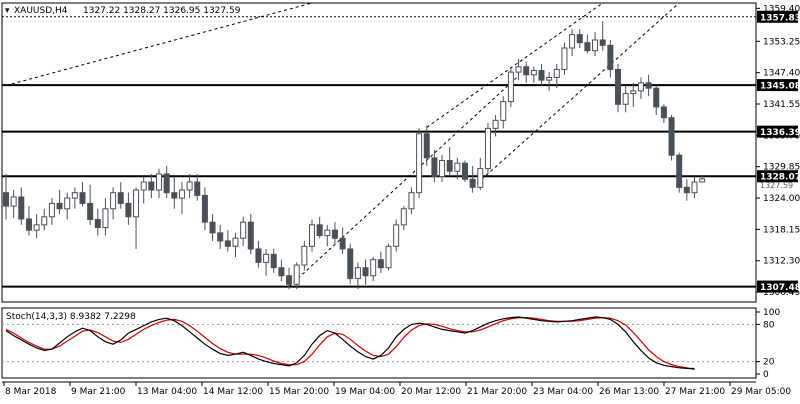 The width and height of the screenshot is (800, 404). Describe the element at coordinates (576, 95) in the screenshot. I see `channel-second-line` at that location.